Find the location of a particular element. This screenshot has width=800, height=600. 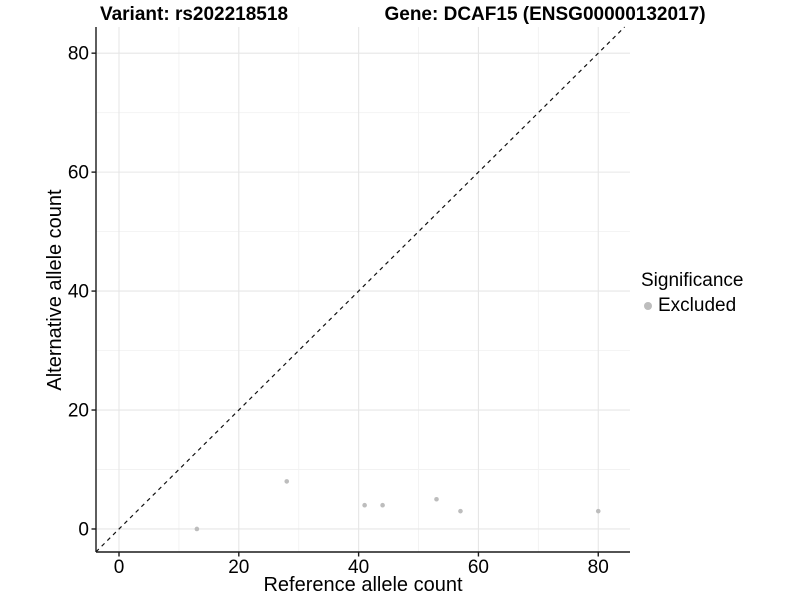

excluded-point-icon is located at coordinates (648, 306).